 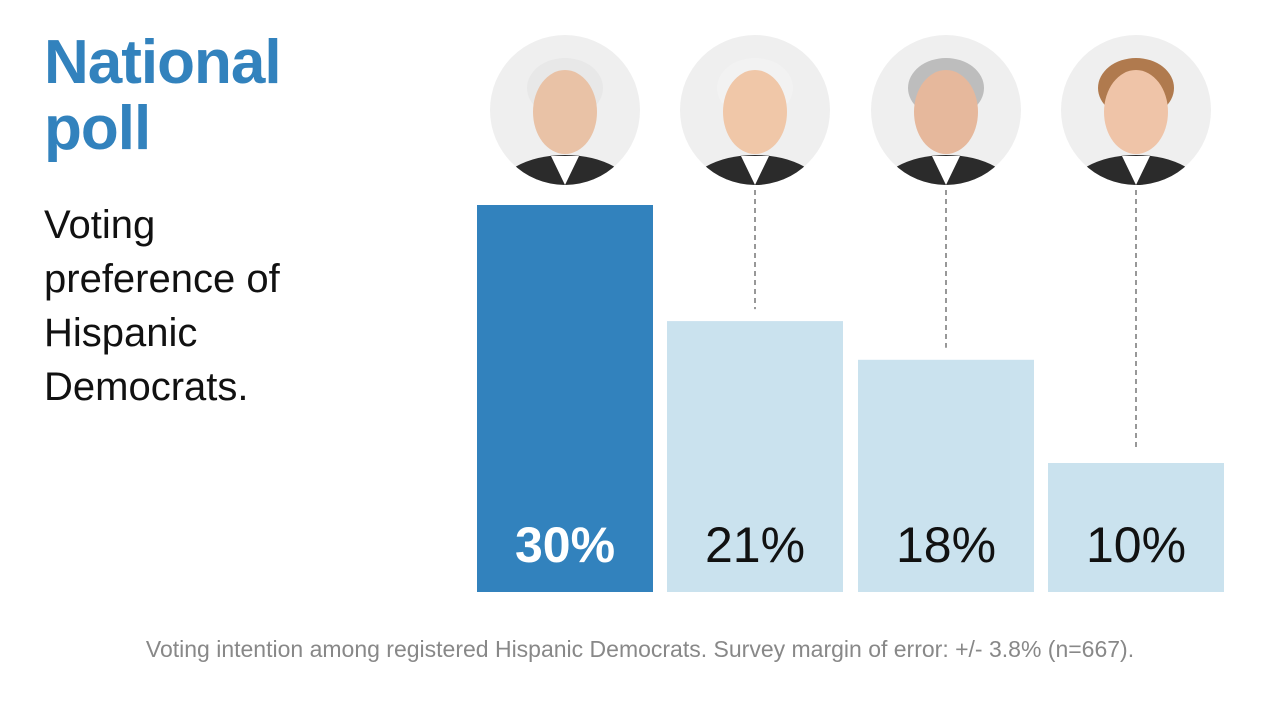 I want to click on bar-value-label: 21%, so click(x=755, y=545).